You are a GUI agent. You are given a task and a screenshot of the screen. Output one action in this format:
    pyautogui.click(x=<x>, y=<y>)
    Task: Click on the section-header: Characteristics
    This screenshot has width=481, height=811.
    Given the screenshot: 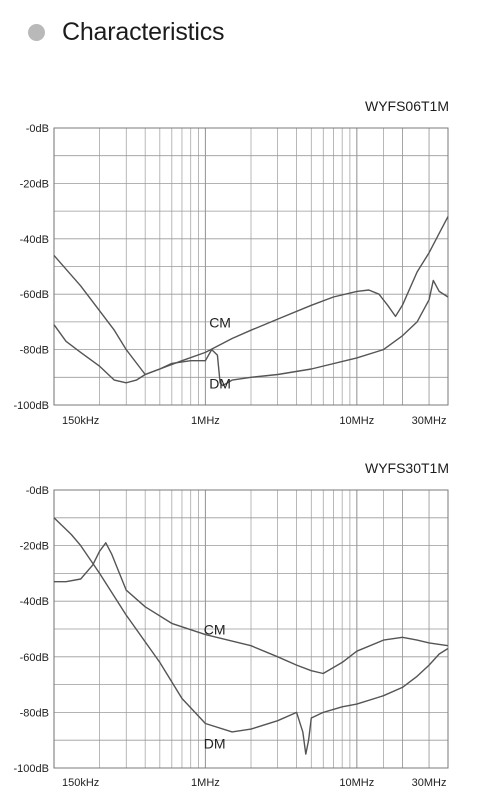 What is the action you would take?
    pyautogui.click(x=126, y=32)
    